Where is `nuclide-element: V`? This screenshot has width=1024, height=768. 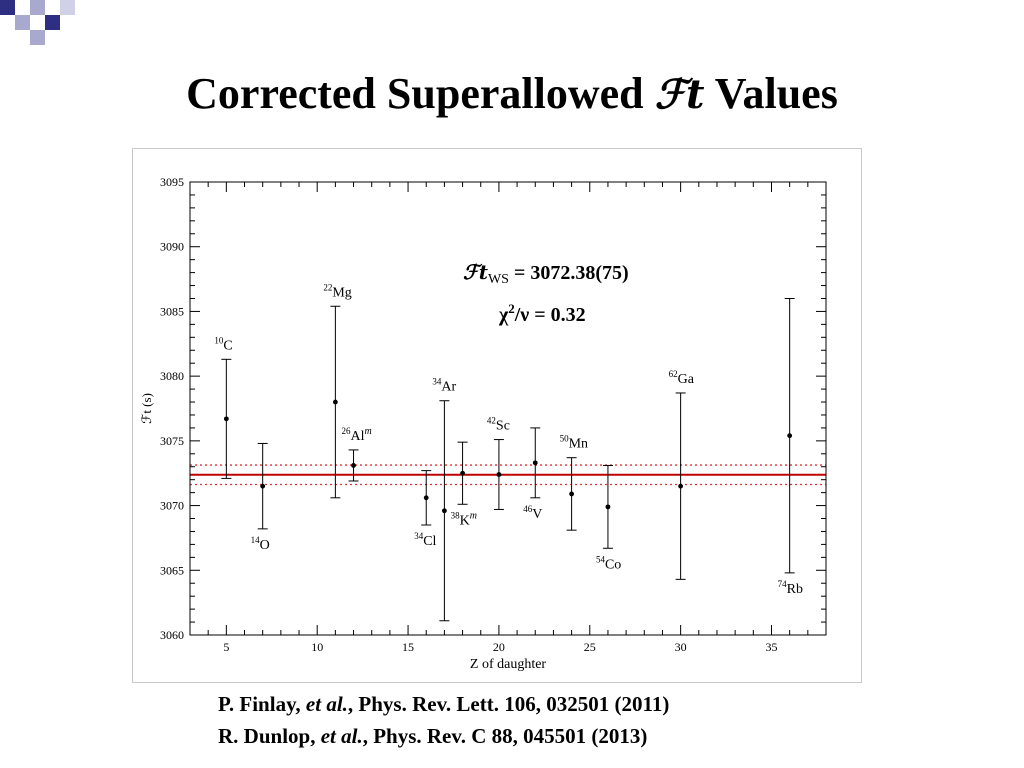 nuclide-element: V is located at coordinates (537, 514).